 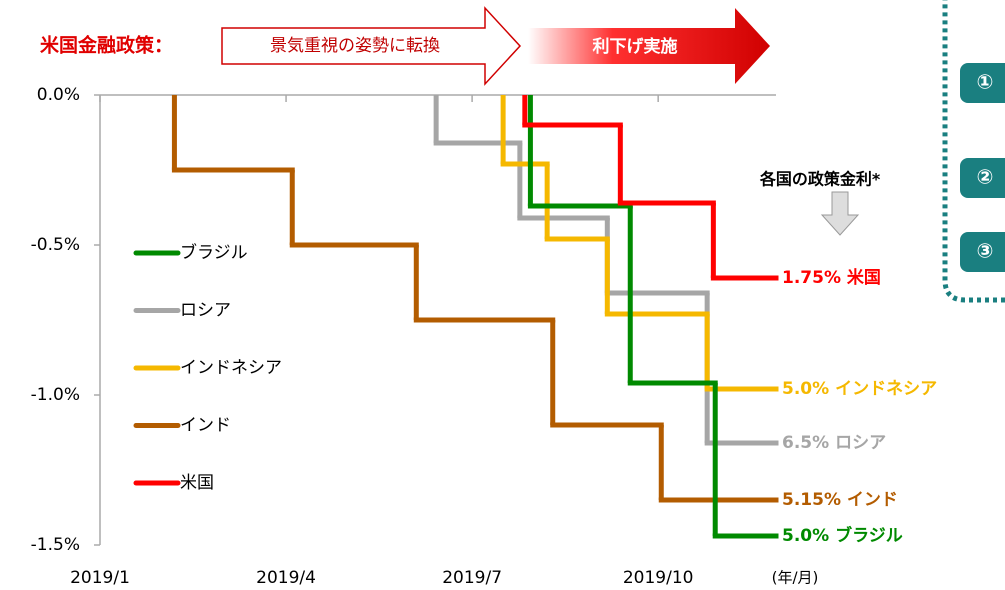 What do you see at coordinates (840, 213) in the screenshot?
I see `down-arrow` at bounding box center [840, 213].